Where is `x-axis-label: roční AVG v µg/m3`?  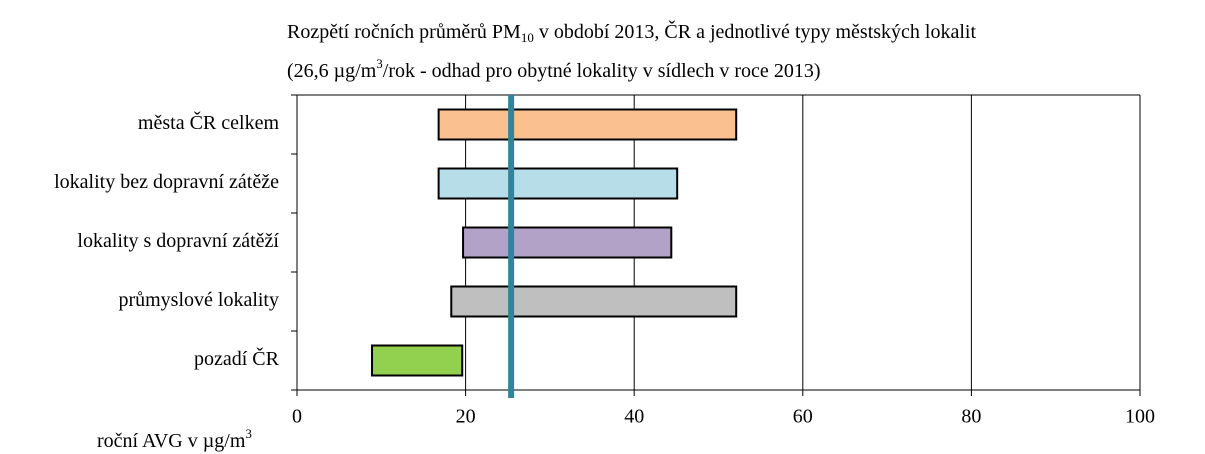
x-axis-label: roční AVG v µg/m3 is located at coordinates (174, 439).